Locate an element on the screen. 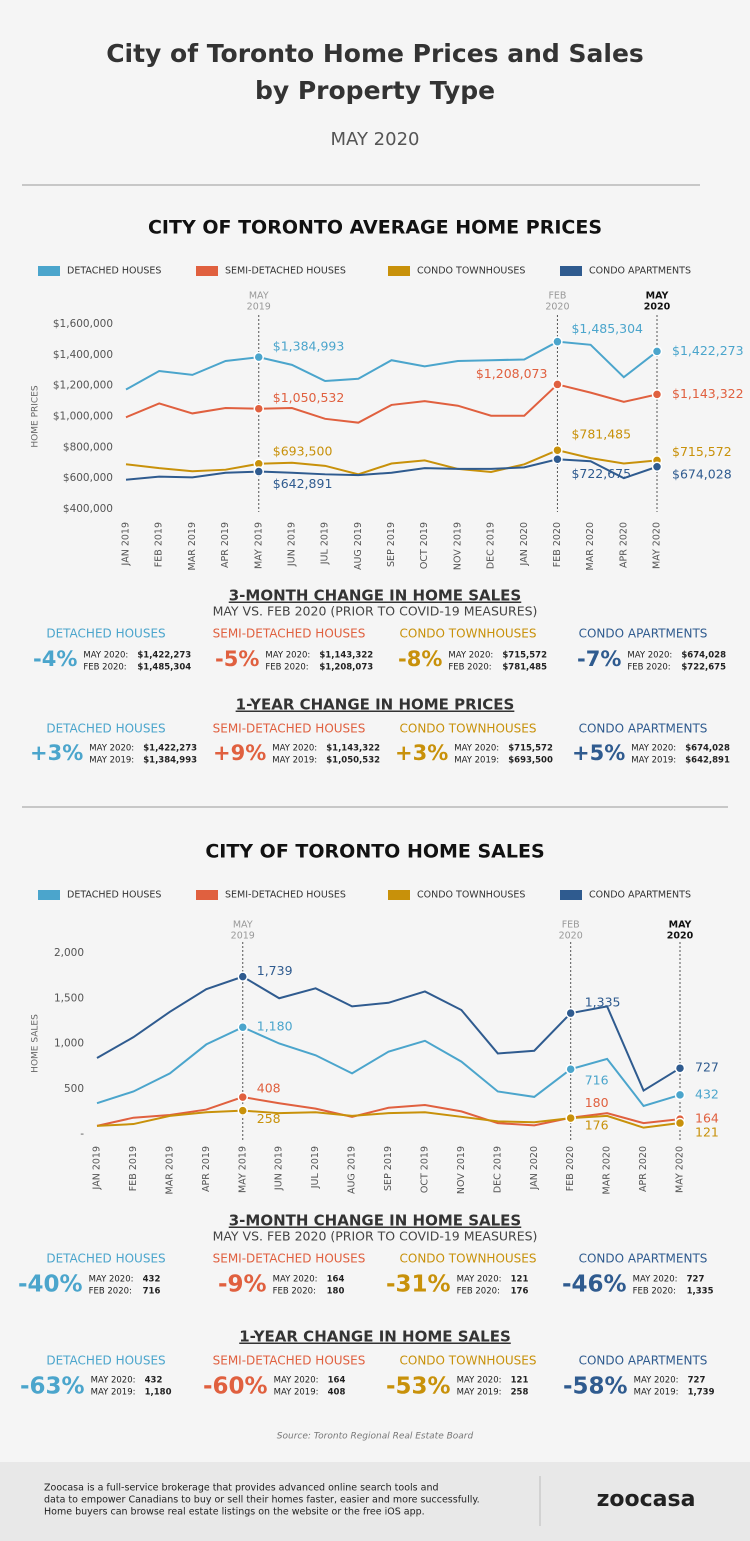 This screenshot has height=1541, width=750. value-label: 164 is located at coordinates (707, 1118).